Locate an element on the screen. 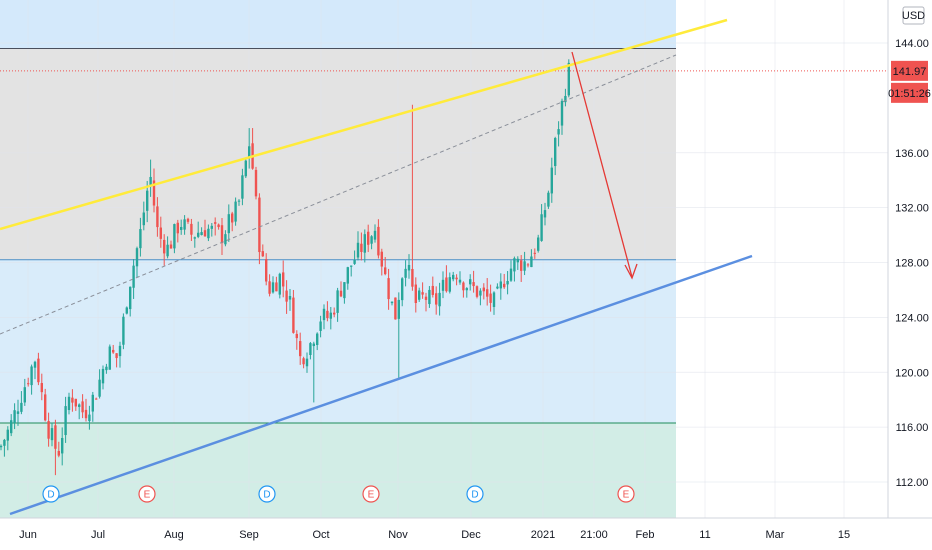  event-marker-2: D is located at coordinates (267, 494).